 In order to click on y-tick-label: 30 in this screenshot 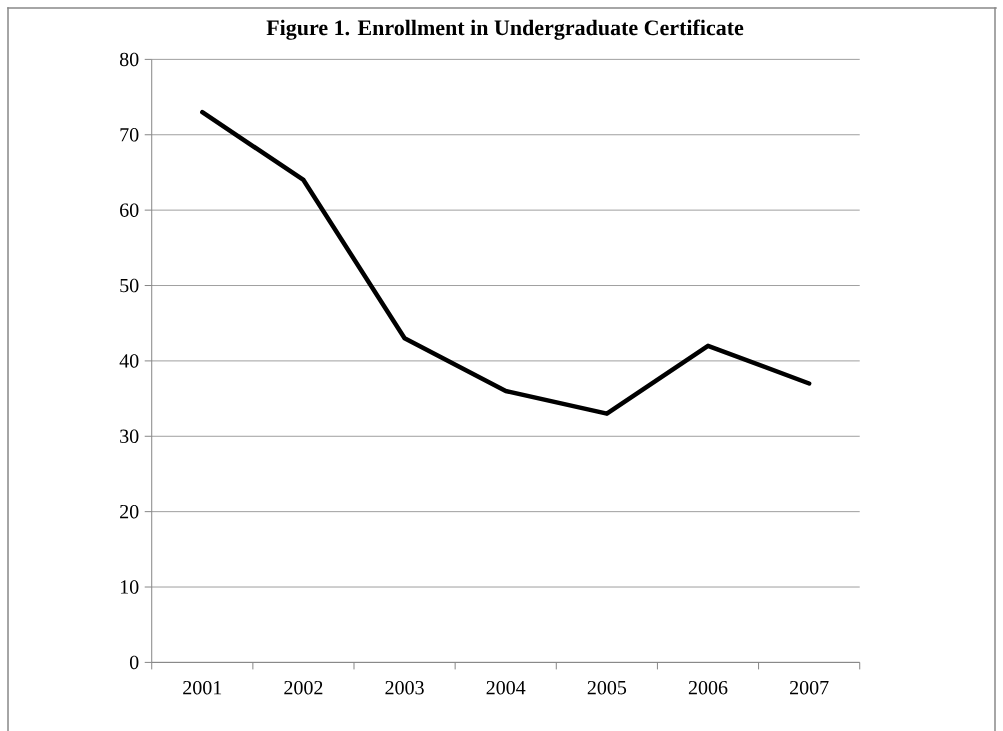, I will do `click(129, 436)`.